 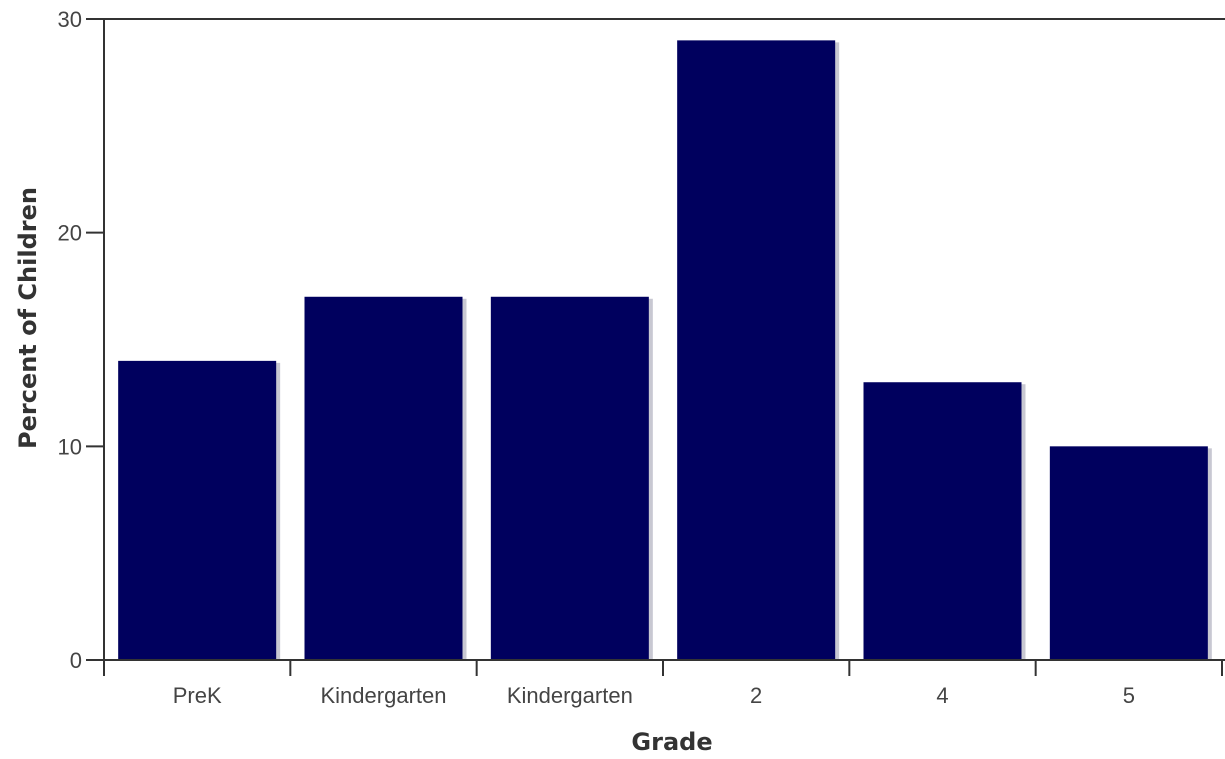 I want to click on x-axis-title: Grade, so click(x=671, y=742).